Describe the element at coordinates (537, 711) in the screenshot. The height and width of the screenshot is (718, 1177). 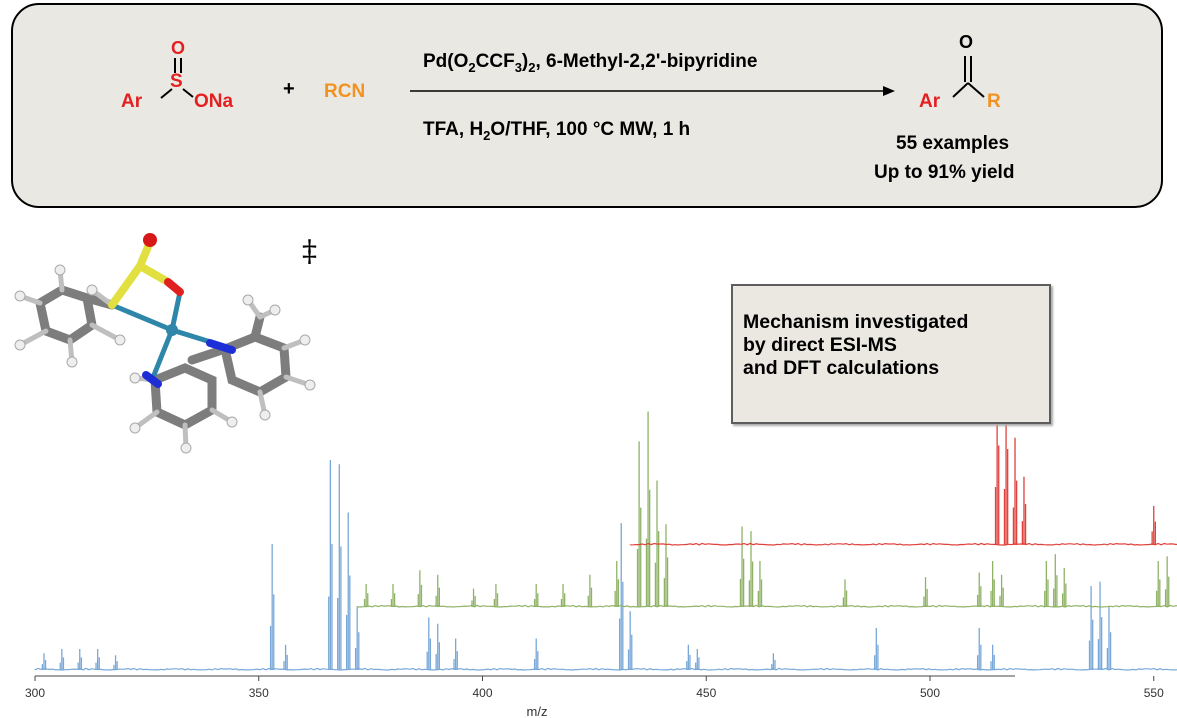
I see `x-axis-label: m/z` at that location.